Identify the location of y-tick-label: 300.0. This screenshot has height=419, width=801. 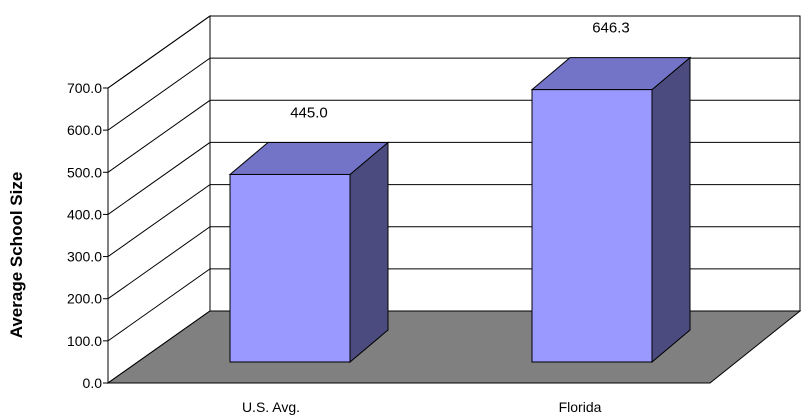
(84, 257).